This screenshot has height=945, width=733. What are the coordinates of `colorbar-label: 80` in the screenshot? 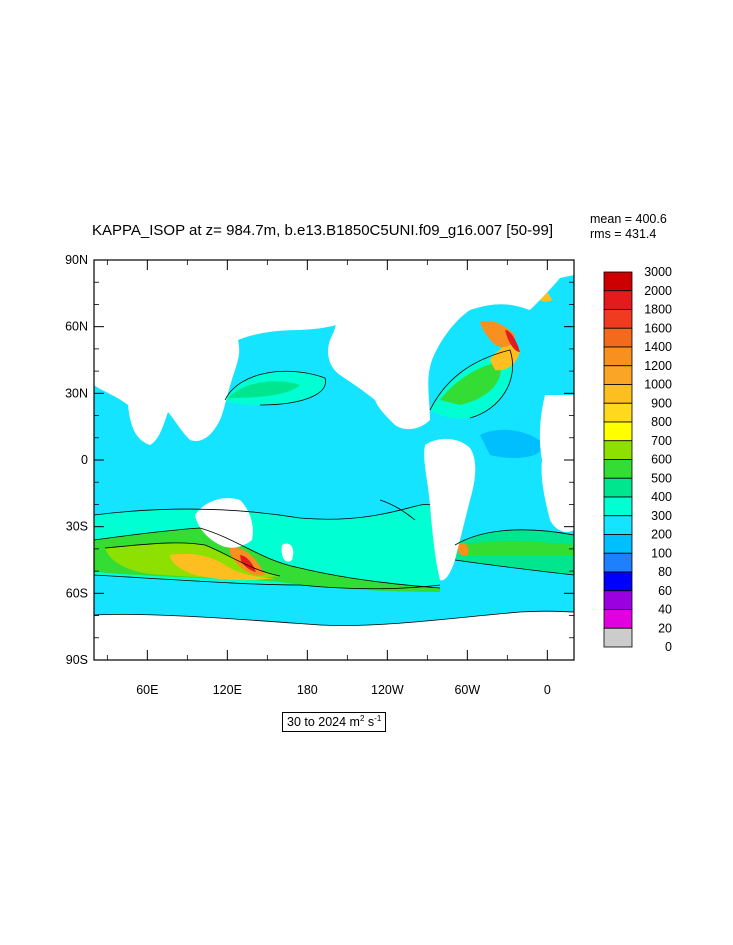 It's located at (665, 572).